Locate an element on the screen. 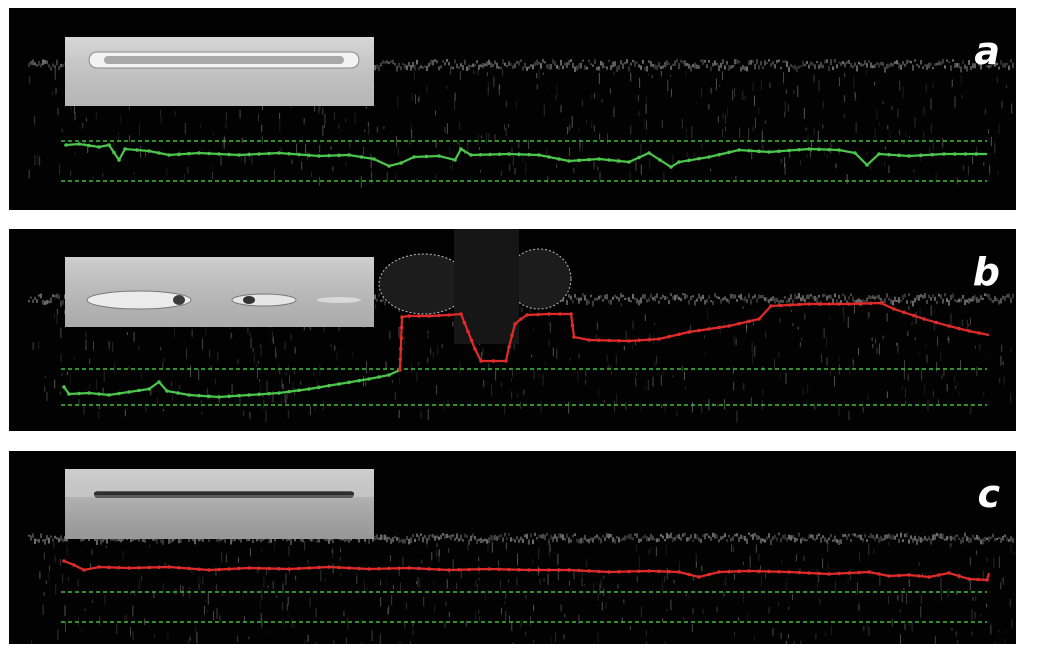 The width and height of the screenshot is (1049, 650). panel-label-a: a is located at coordinates (987, 51).